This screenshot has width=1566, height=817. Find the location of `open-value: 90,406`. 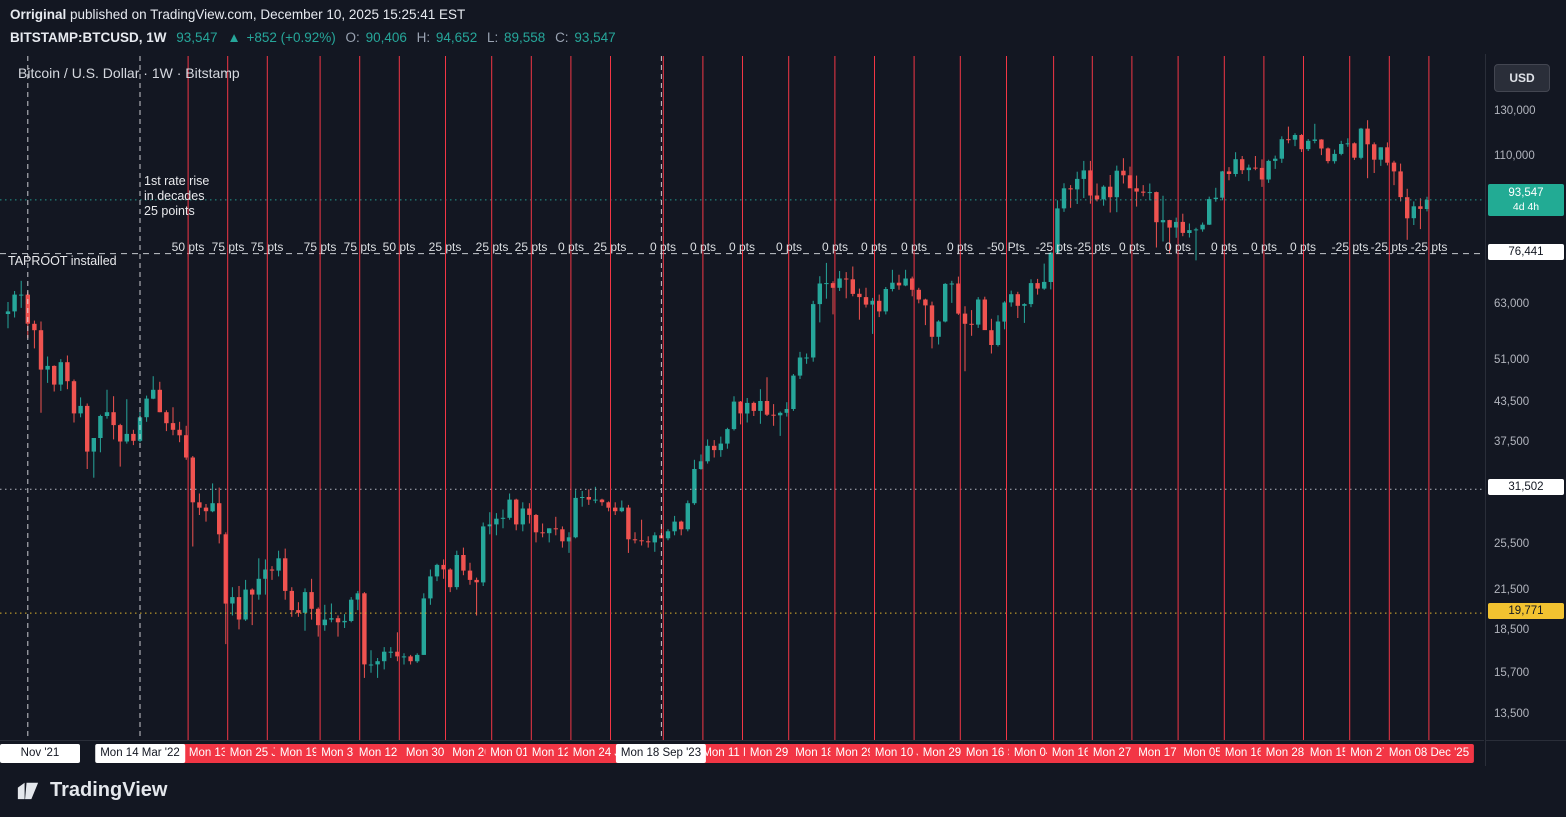

open-value: 90,406 is located at coordinates (386, 37).